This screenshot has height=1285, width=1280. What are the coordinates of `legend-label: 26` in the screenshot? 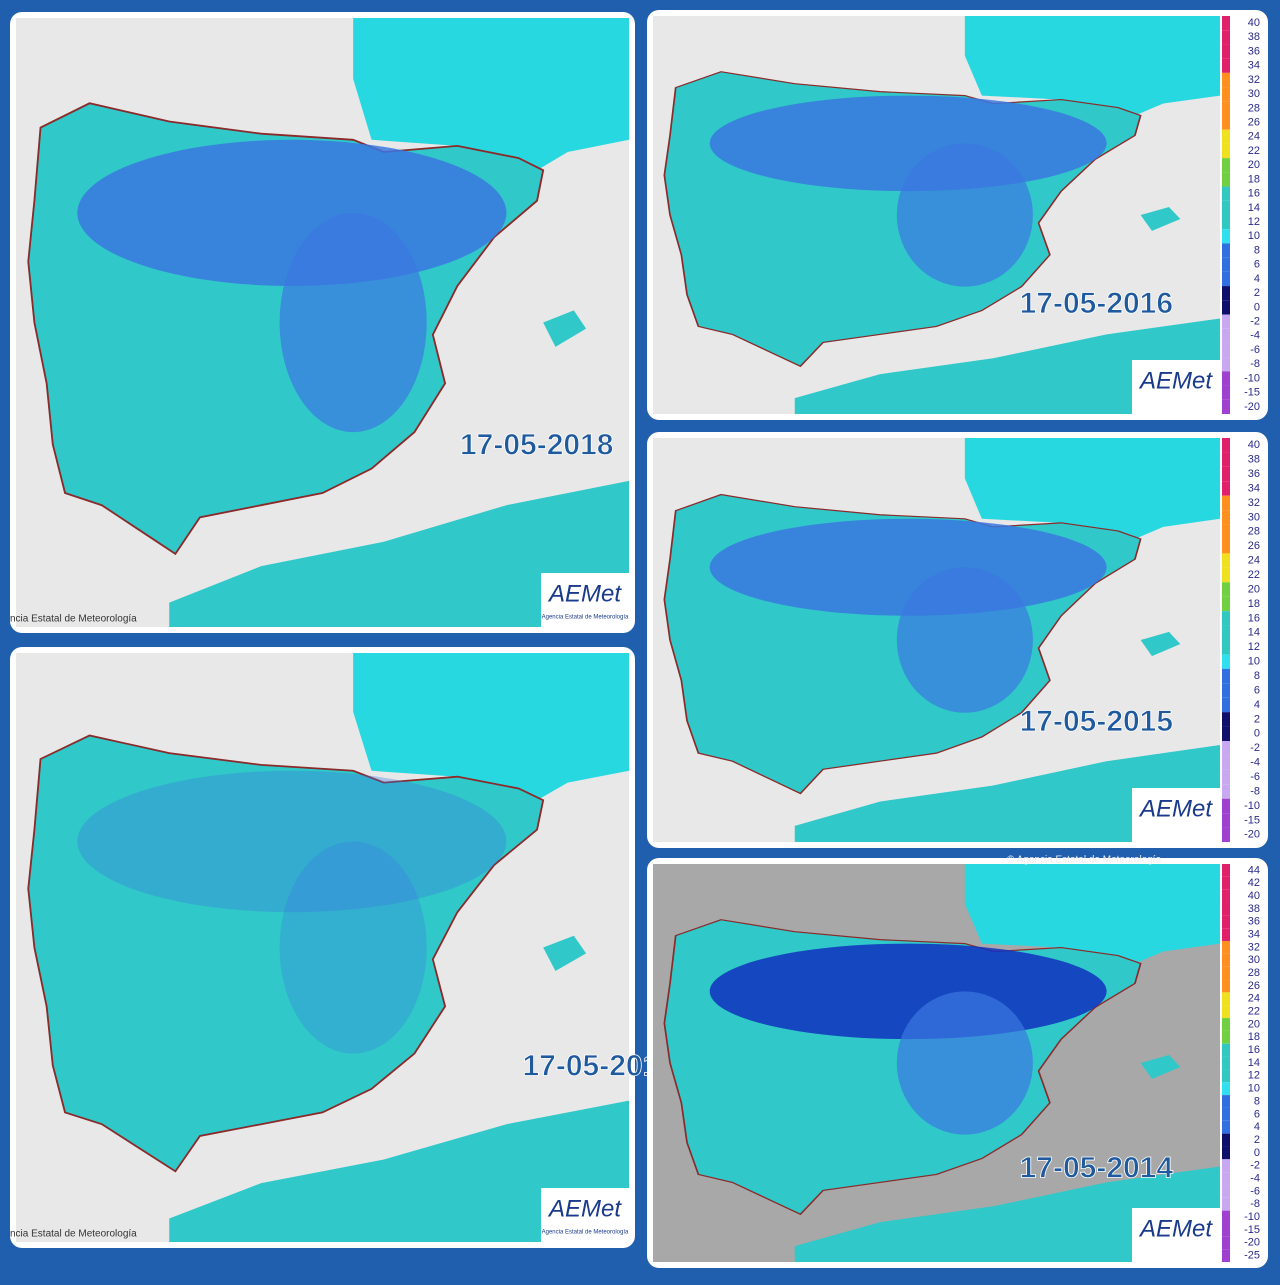 It's located at (1254, 986).